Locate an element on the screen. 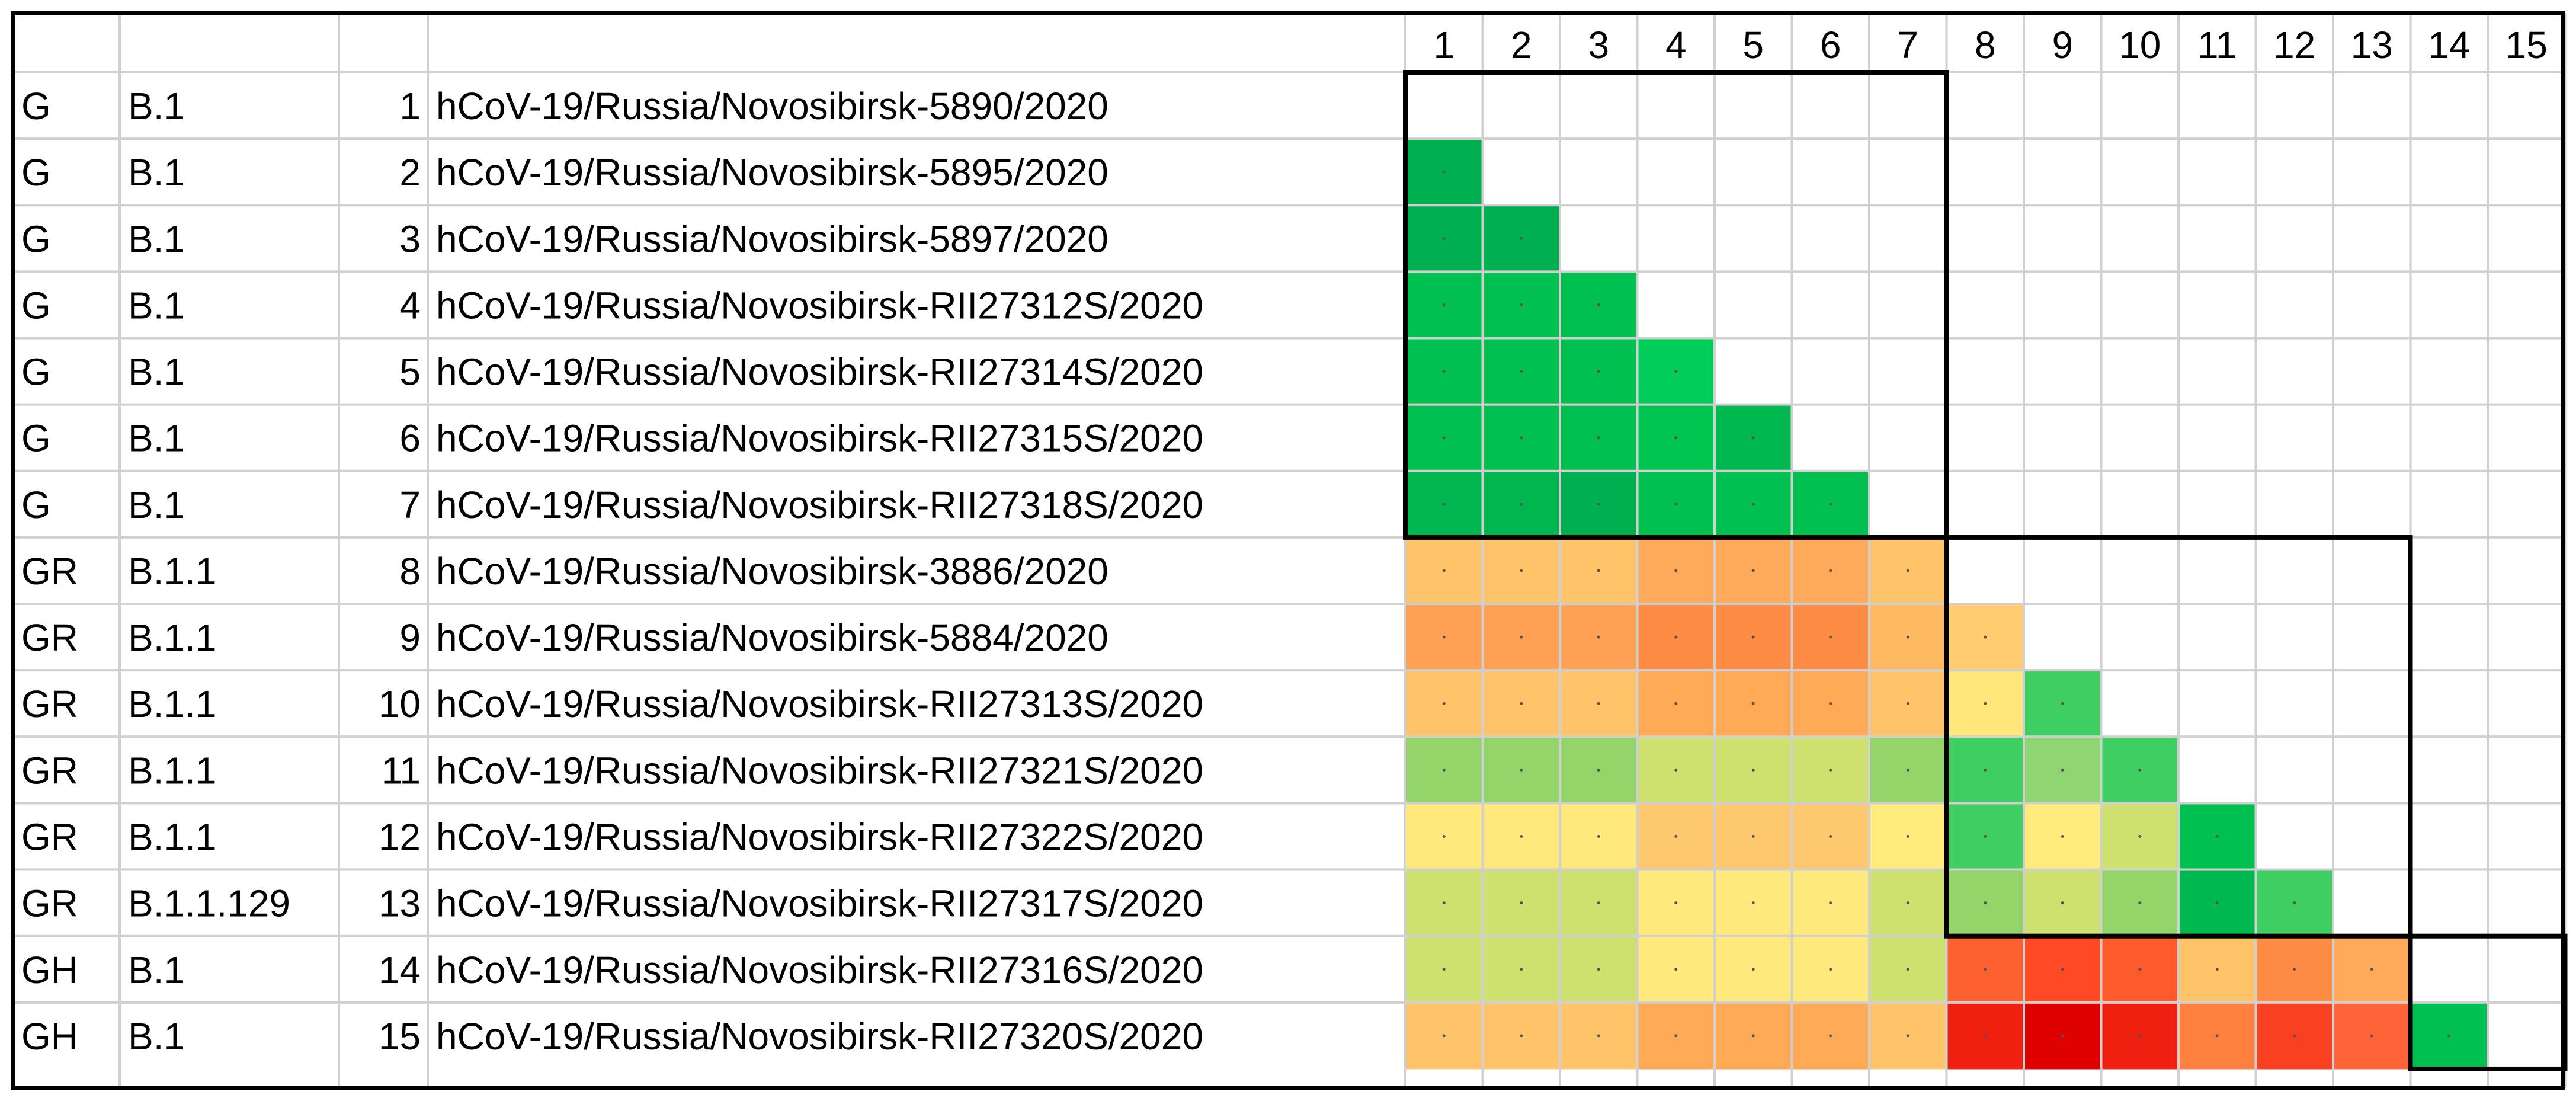  column-header-6: 6 is located at coordinates (1830, 45).